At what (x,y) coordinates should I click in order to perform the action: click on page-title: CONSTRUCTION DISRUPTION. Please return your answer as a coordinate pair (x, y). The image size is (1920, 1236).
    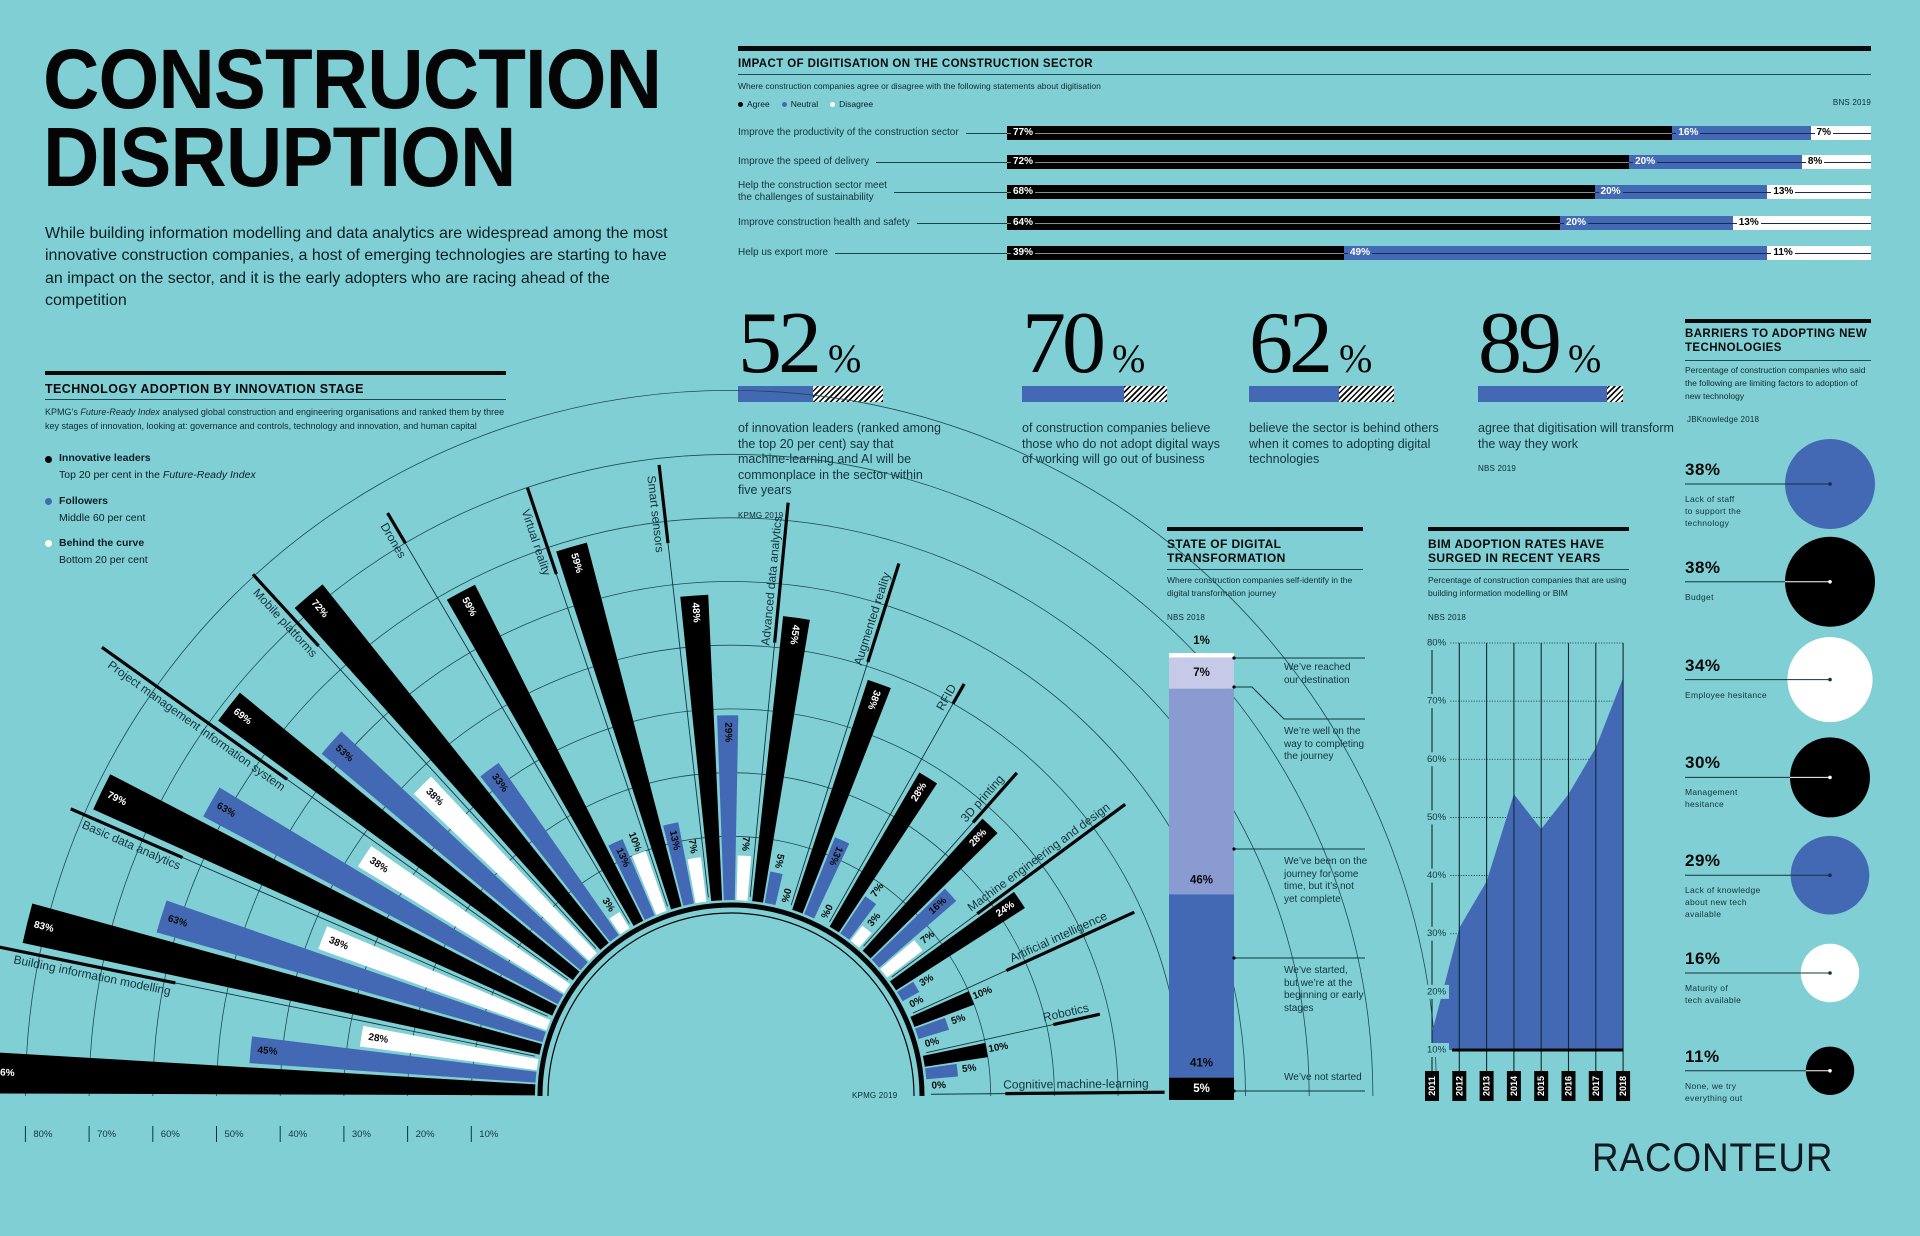
    Looking at the image, I should click on (352, 115).